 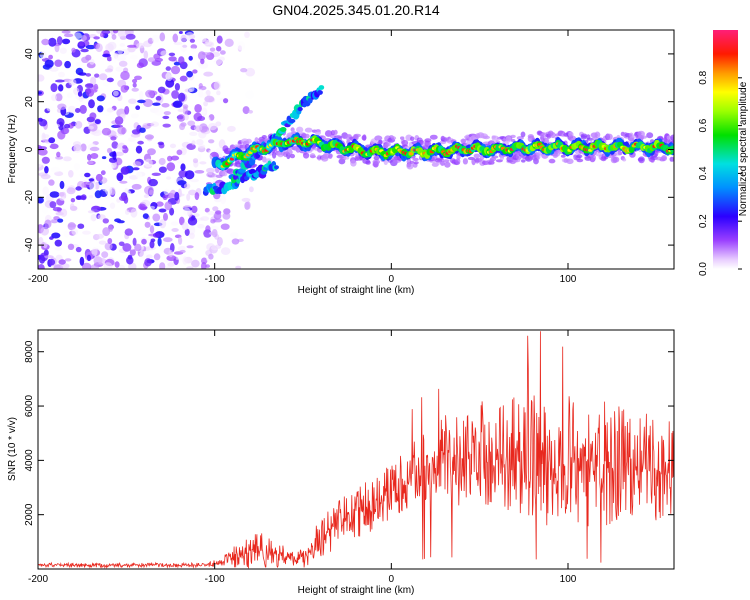 What do you see at coordinates (29, 244) in the screenshot?
I see `spectrogram-y-tick-label: -40` at bounding box center [29, 244].